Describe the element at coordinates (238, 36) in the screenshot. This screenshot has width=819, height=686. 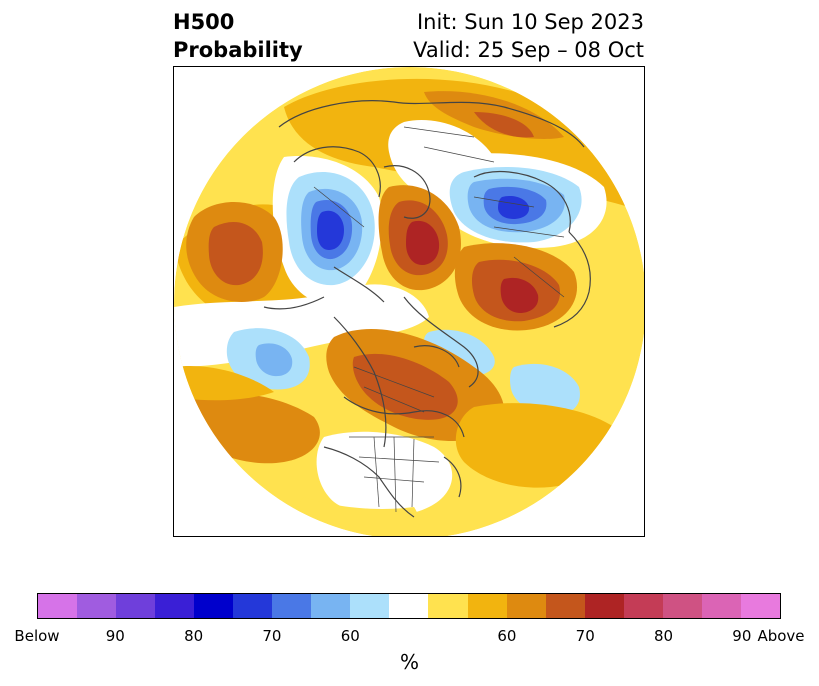
I see `title-left: H500 Probability` at that location.